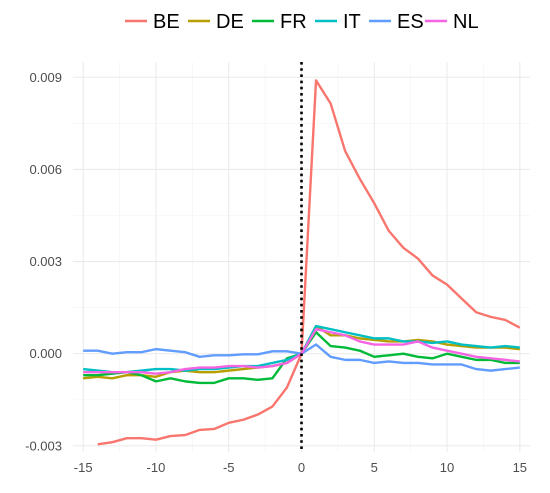 The height and width of the screenshot is (493, 550). What do you see at coordinates (229, 467) in the screenshot?
I see `x-tick-label: -5` at bounding box center [229, 467].